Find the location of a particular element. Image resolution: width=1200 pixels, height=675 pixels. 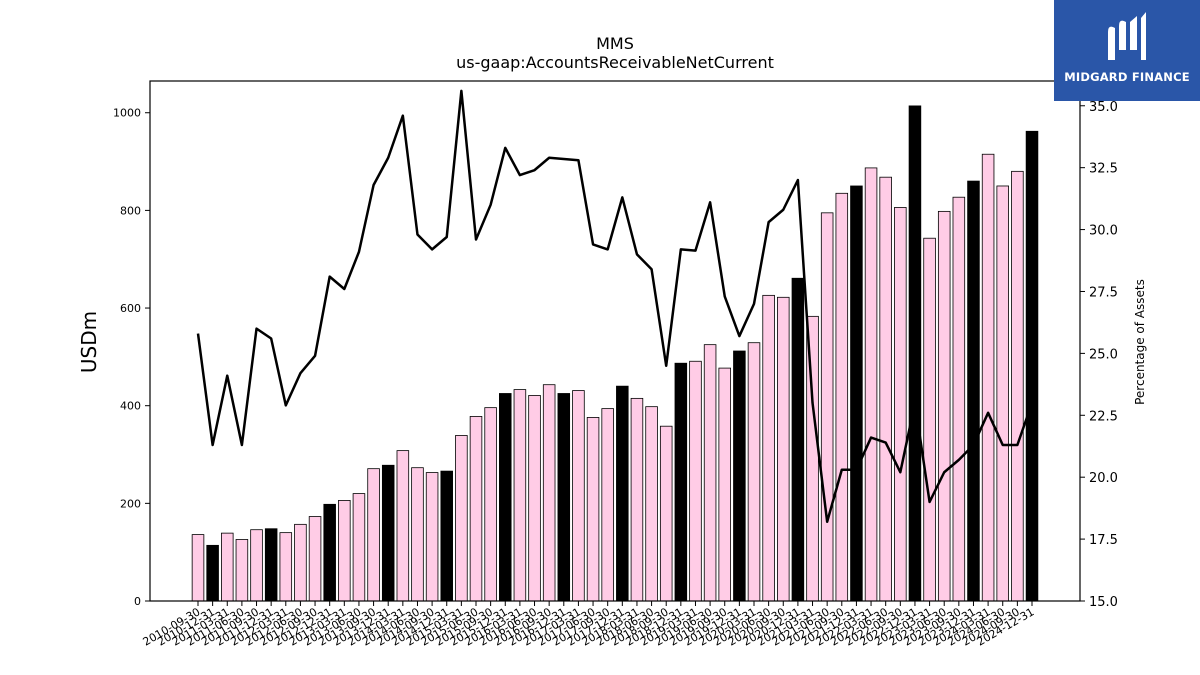

y2-tick-label: 32.5 is located at coordinates (1103, 169).